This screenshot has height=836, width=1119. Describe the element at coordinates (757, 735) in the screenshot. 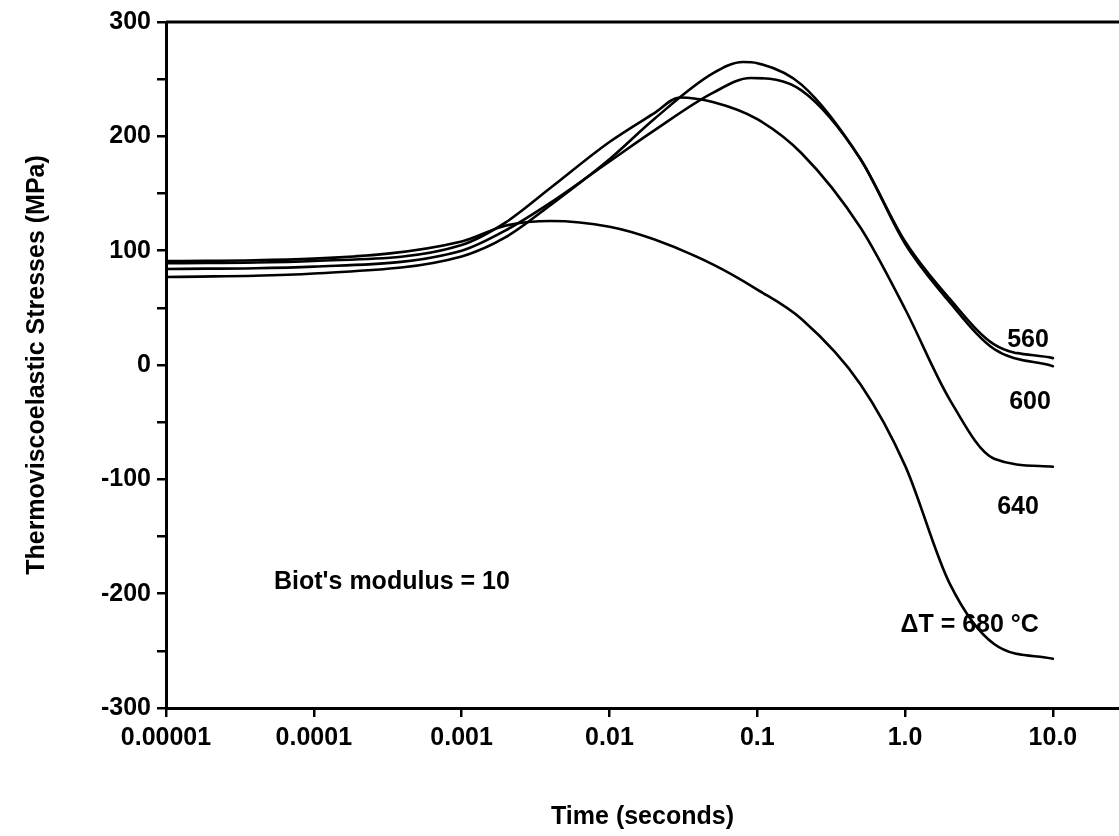

I see `x-tick-label: 0.1` at that location.